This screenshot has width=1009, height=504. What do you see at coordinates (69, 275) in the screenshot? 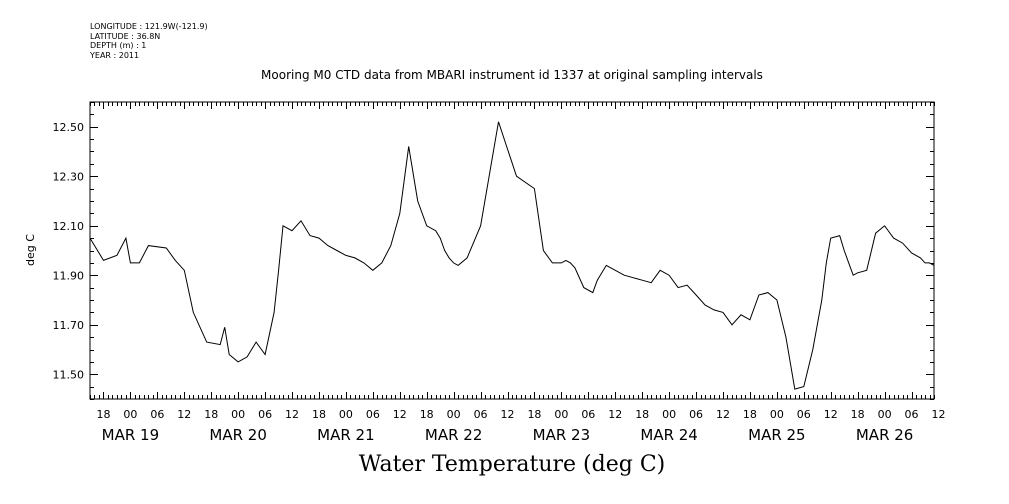
I see `y-tick-label: 11.90` at bounding box center [69, 275].